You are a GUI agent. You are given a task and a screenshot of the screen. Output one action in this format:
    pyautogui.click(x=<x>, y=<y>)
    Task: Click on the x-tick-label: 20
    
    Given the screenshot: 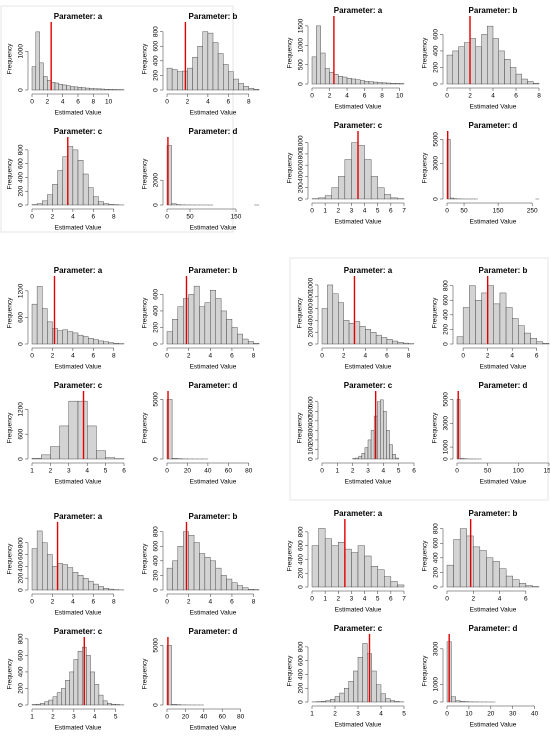 What is the action you would take?
    pyautogui.click(x=491, y=714)
    